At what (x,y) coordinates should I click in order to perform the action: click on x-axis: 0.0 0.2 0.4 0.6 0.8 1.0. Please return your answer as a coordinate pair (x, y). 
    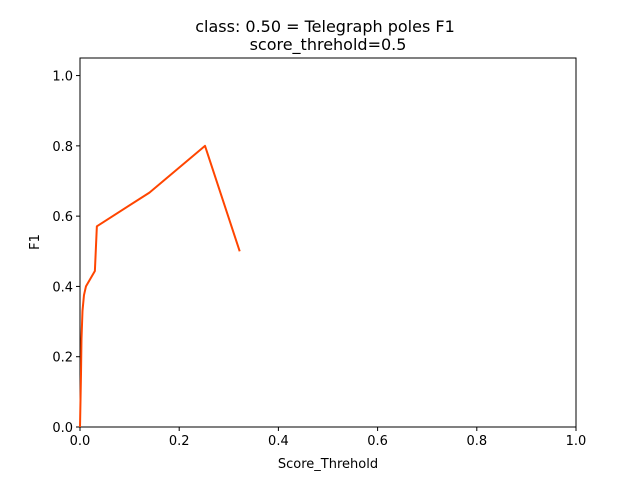
    Looking at the image, I should click on (328, 438).